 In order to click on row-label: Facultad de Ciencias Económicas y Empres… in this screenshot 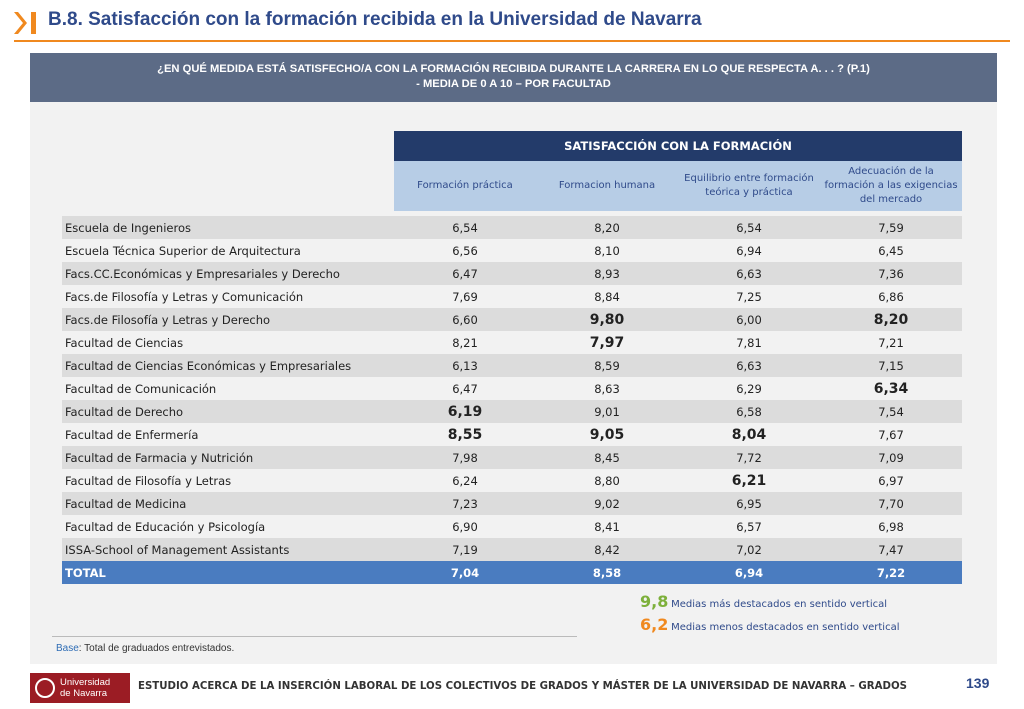, I will do `click(228, 365)`.